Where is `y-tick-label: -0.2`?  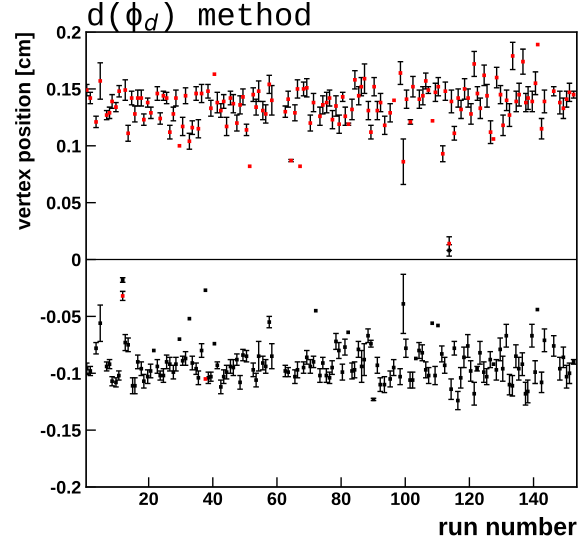
y-tick-label: -0.2 is located at coordinates (65, 487).